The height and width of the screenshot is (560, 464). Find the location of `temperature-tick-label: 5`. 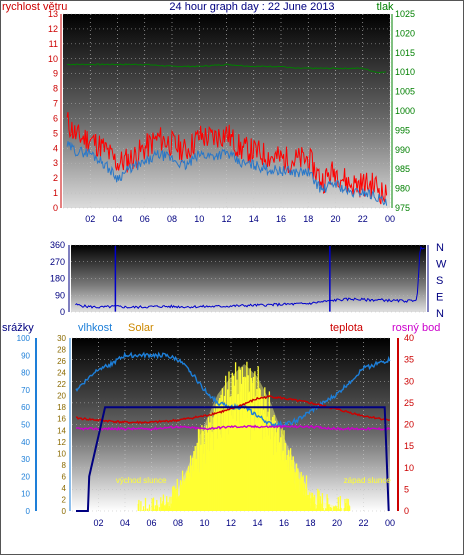

temperature-tick-label: 5 is located at coordinates (406, 489).